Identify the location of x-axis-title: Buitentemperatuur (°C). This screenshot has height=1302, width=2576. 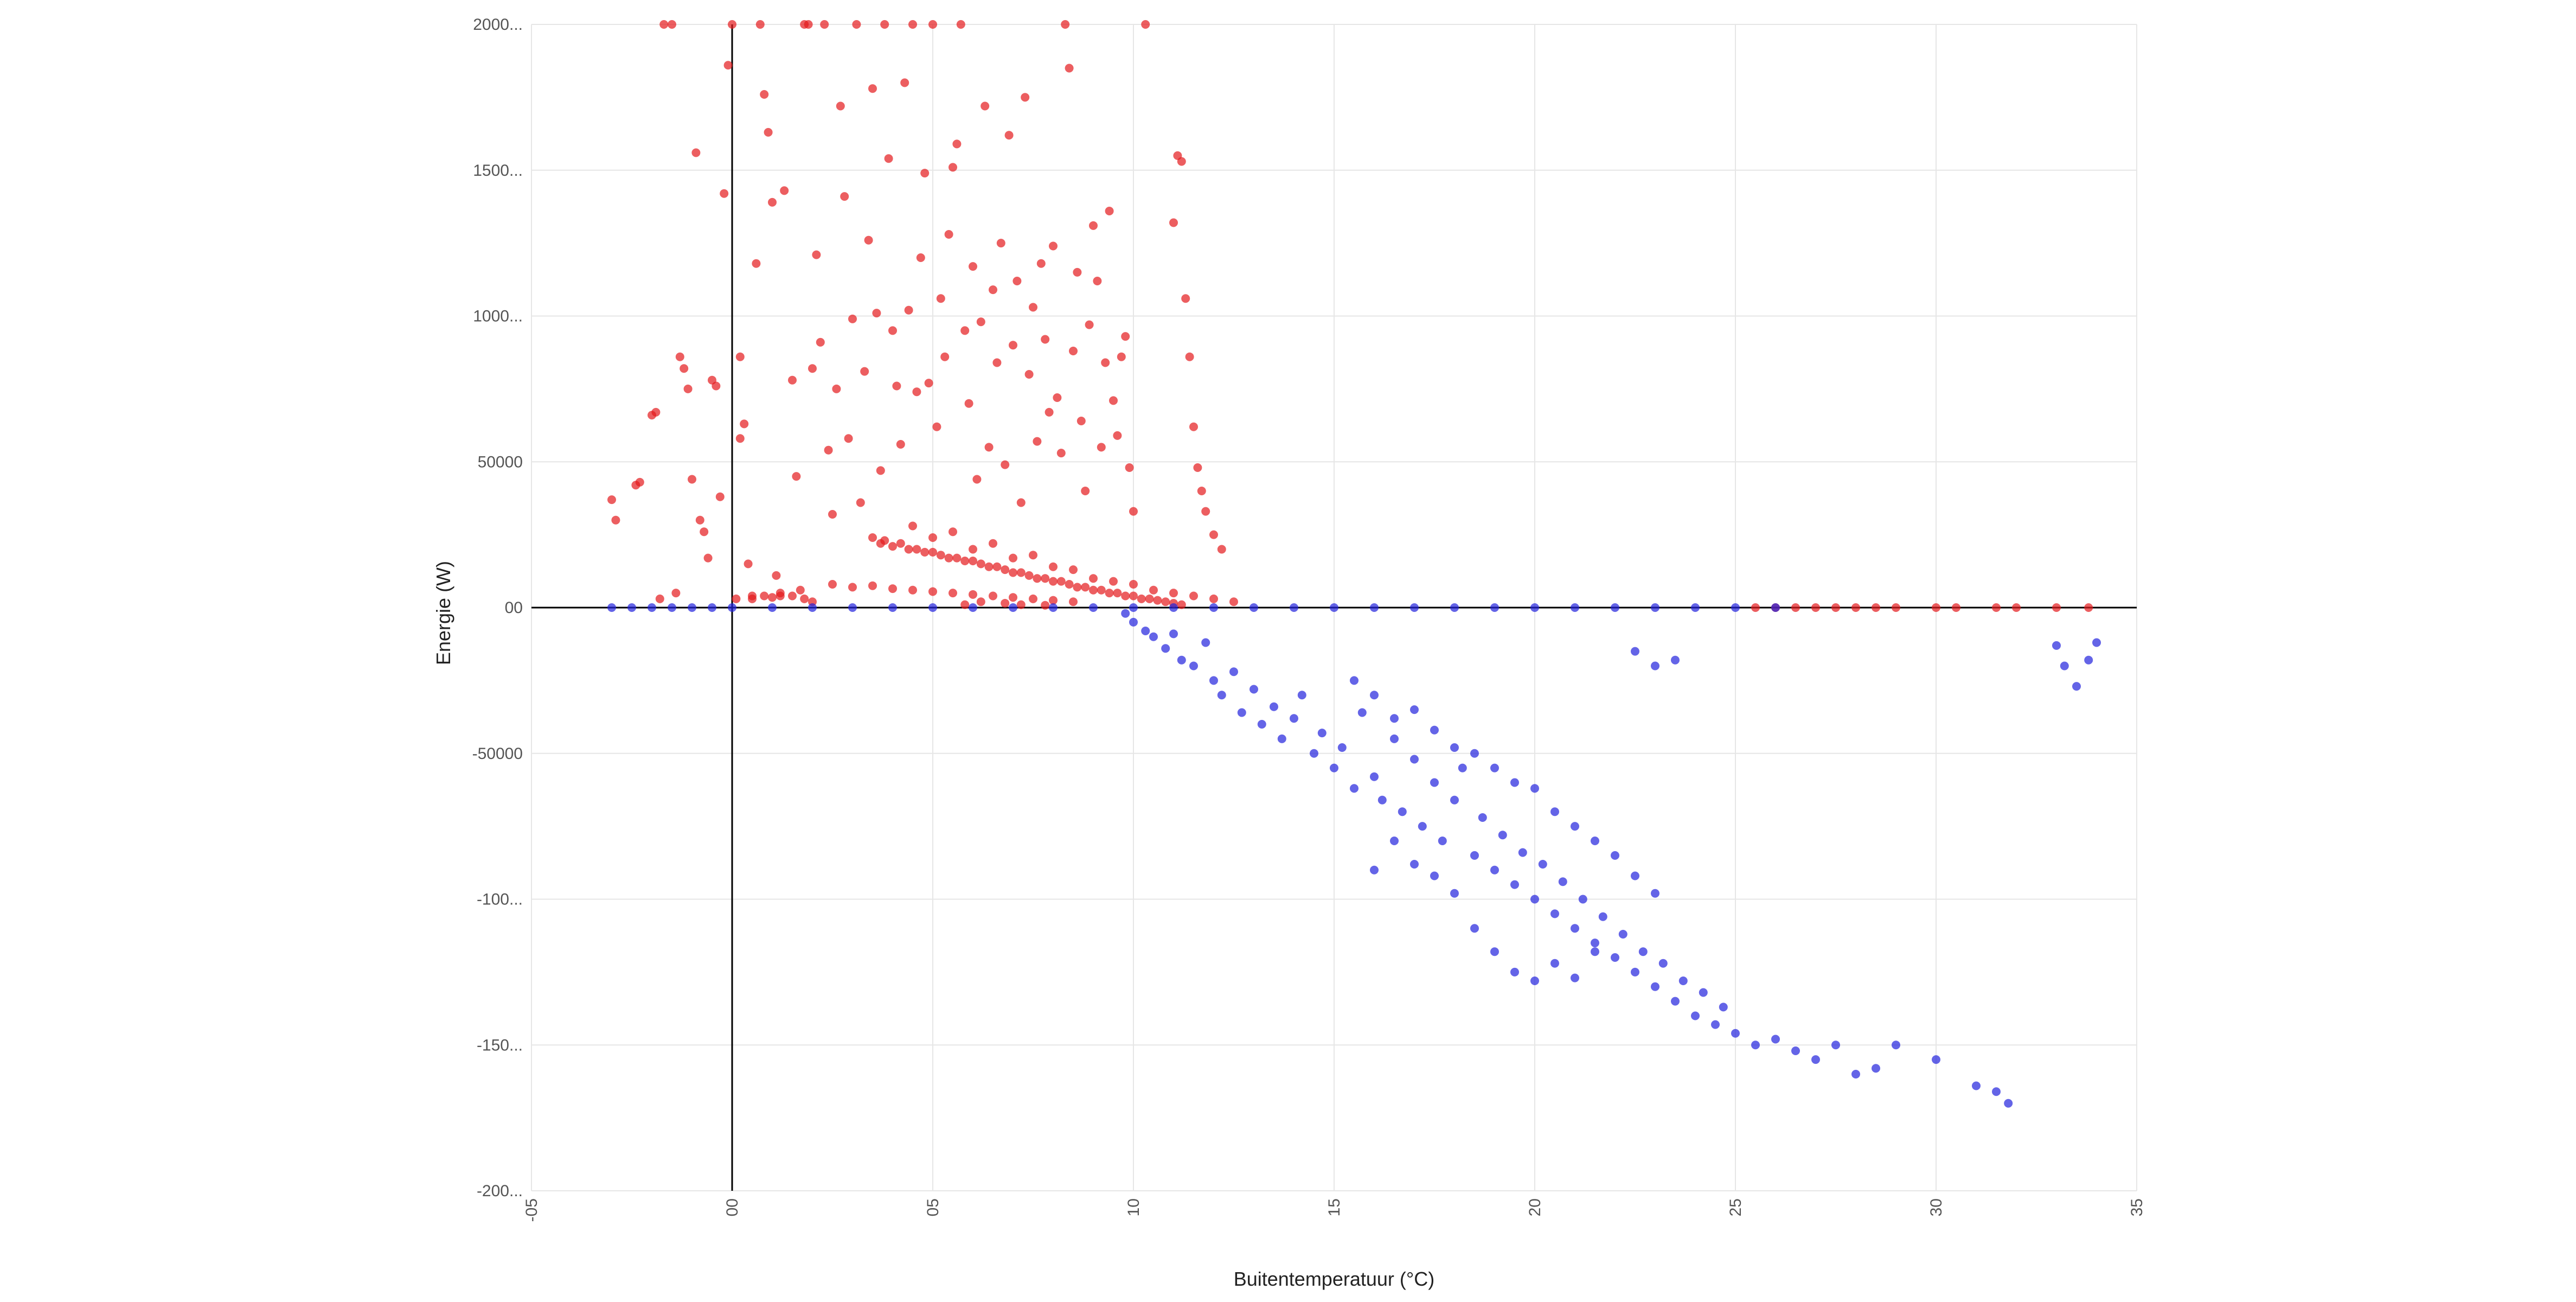
(1334, 1279).